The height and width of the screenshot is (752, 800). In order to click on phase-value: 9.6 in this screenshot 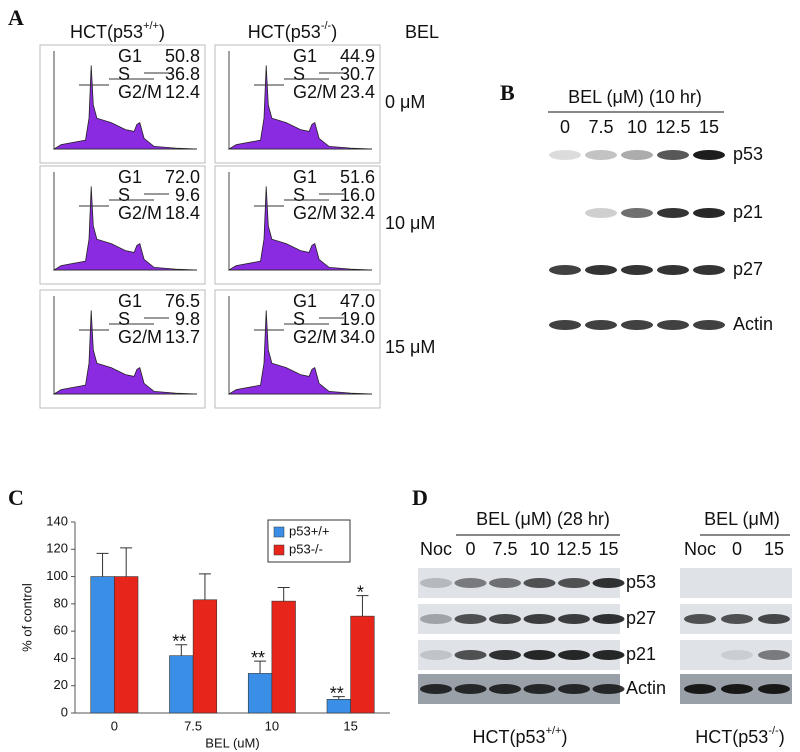, I will do `click(187, 195)`.